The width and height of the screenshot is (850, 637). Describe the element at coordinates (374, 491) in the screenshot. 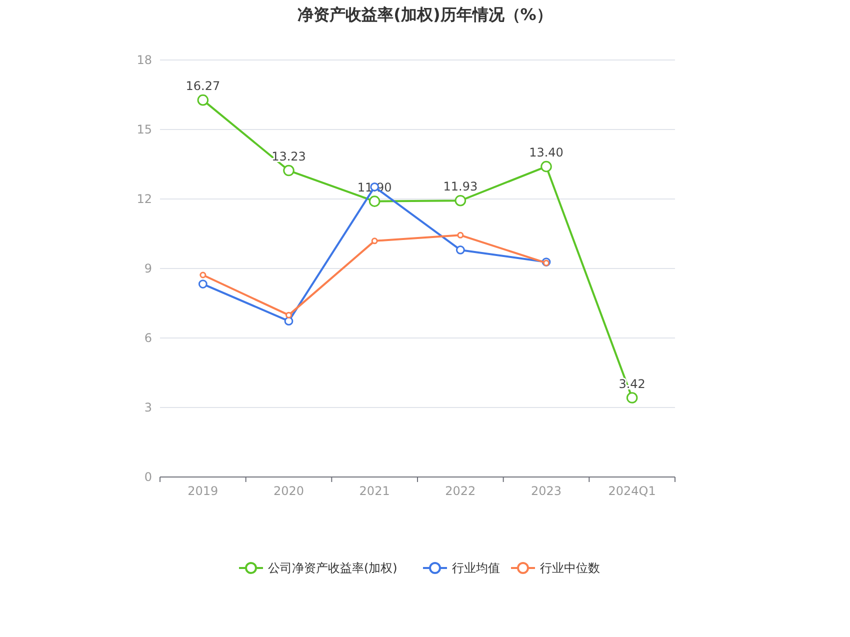

I see `x-tick-label: 2021` at that location.